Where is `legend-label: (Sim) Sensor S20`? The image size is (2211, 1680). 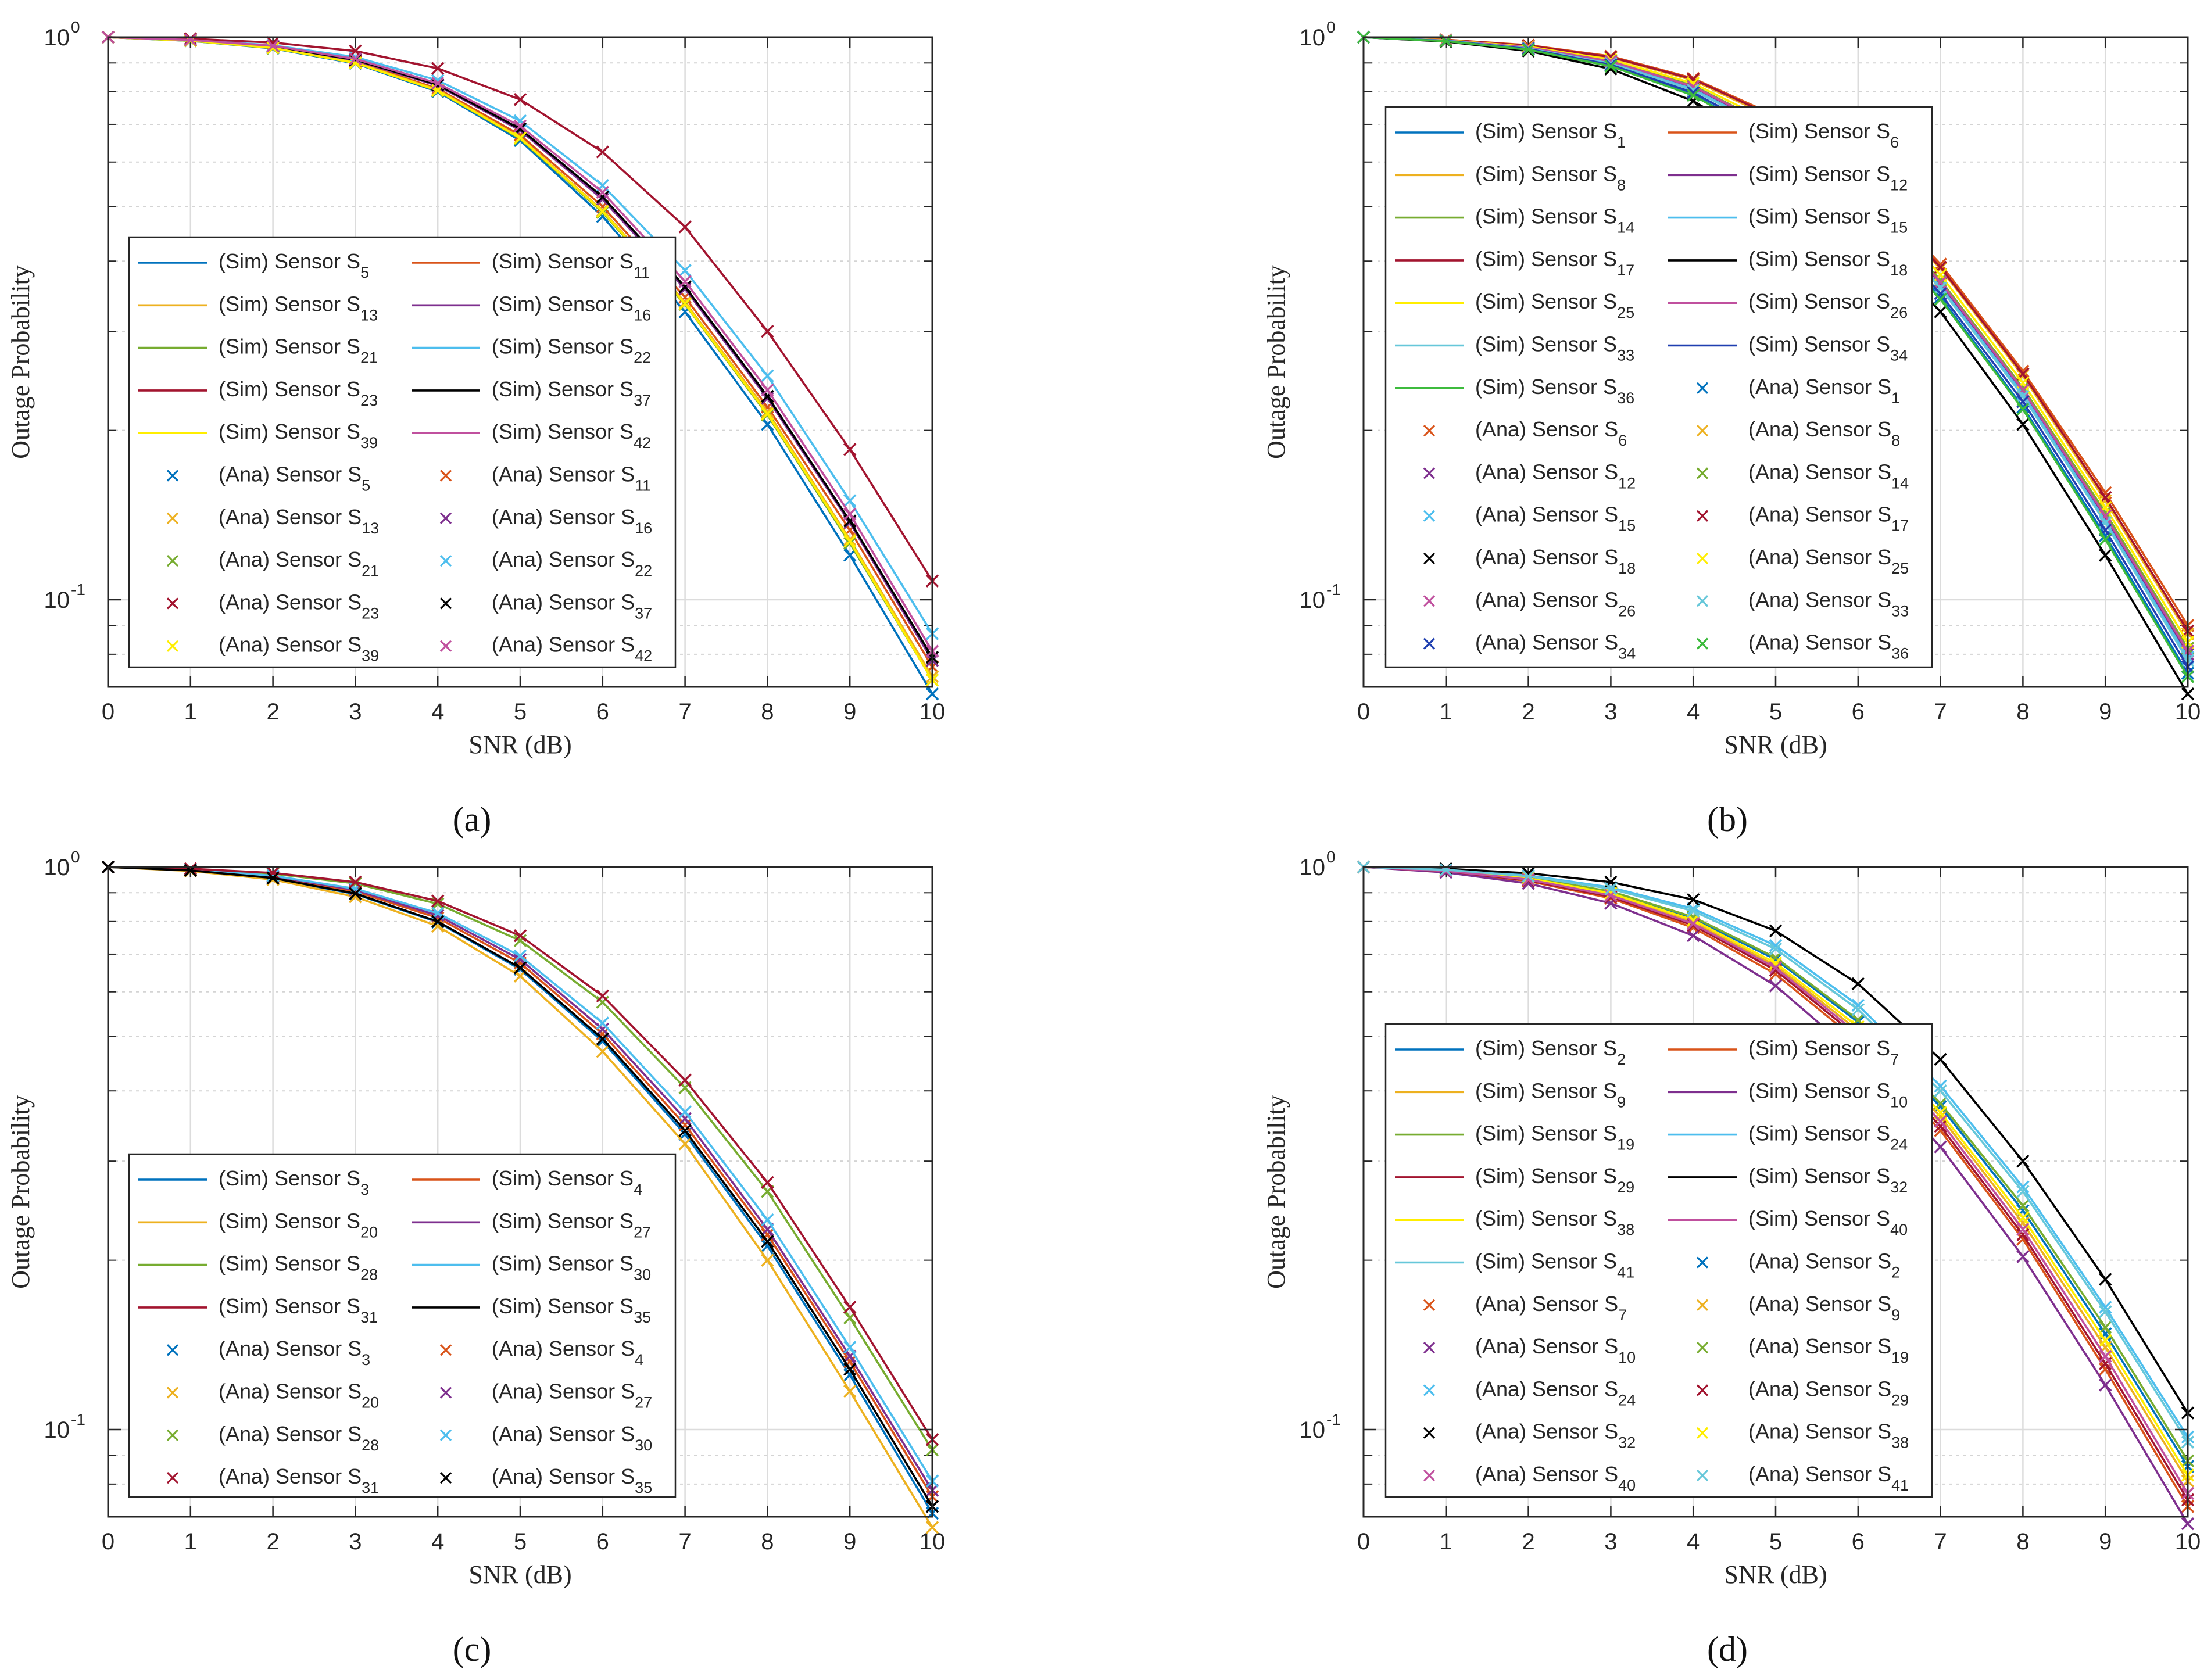
legend-label: (Sim) Sensor S20 is located at coordinates (299, 1225).